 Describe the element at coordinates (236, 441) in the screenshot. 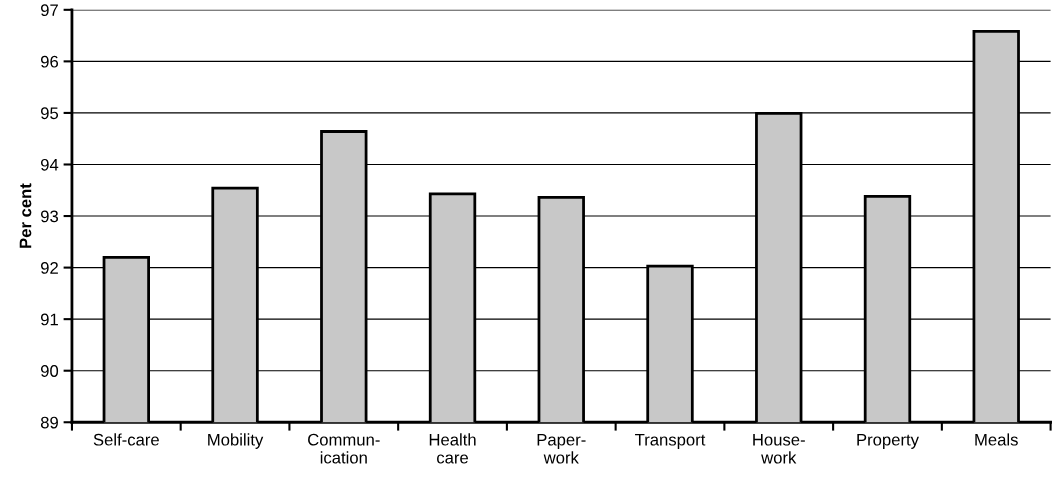

I see `x-tick-label: Mobility` at that location.